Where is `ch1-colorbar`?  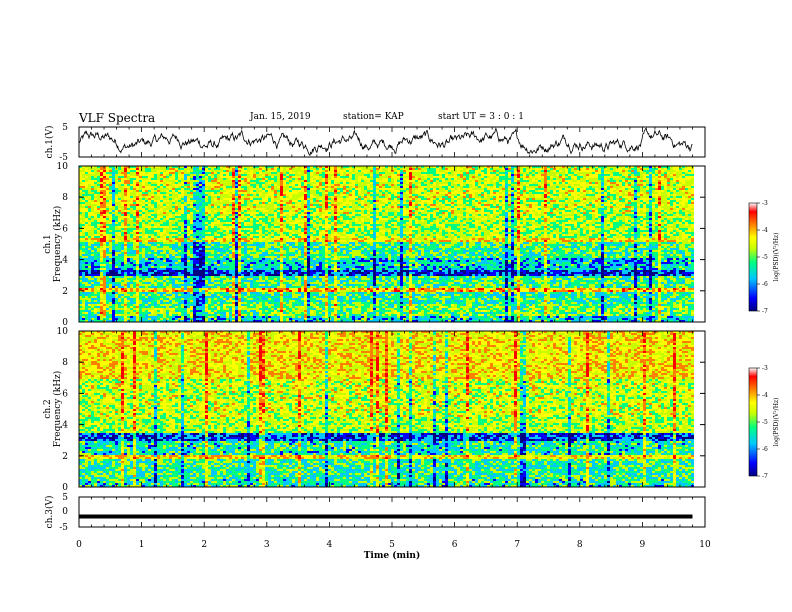
ch1-colorbar is located at coordinates (753, 257).